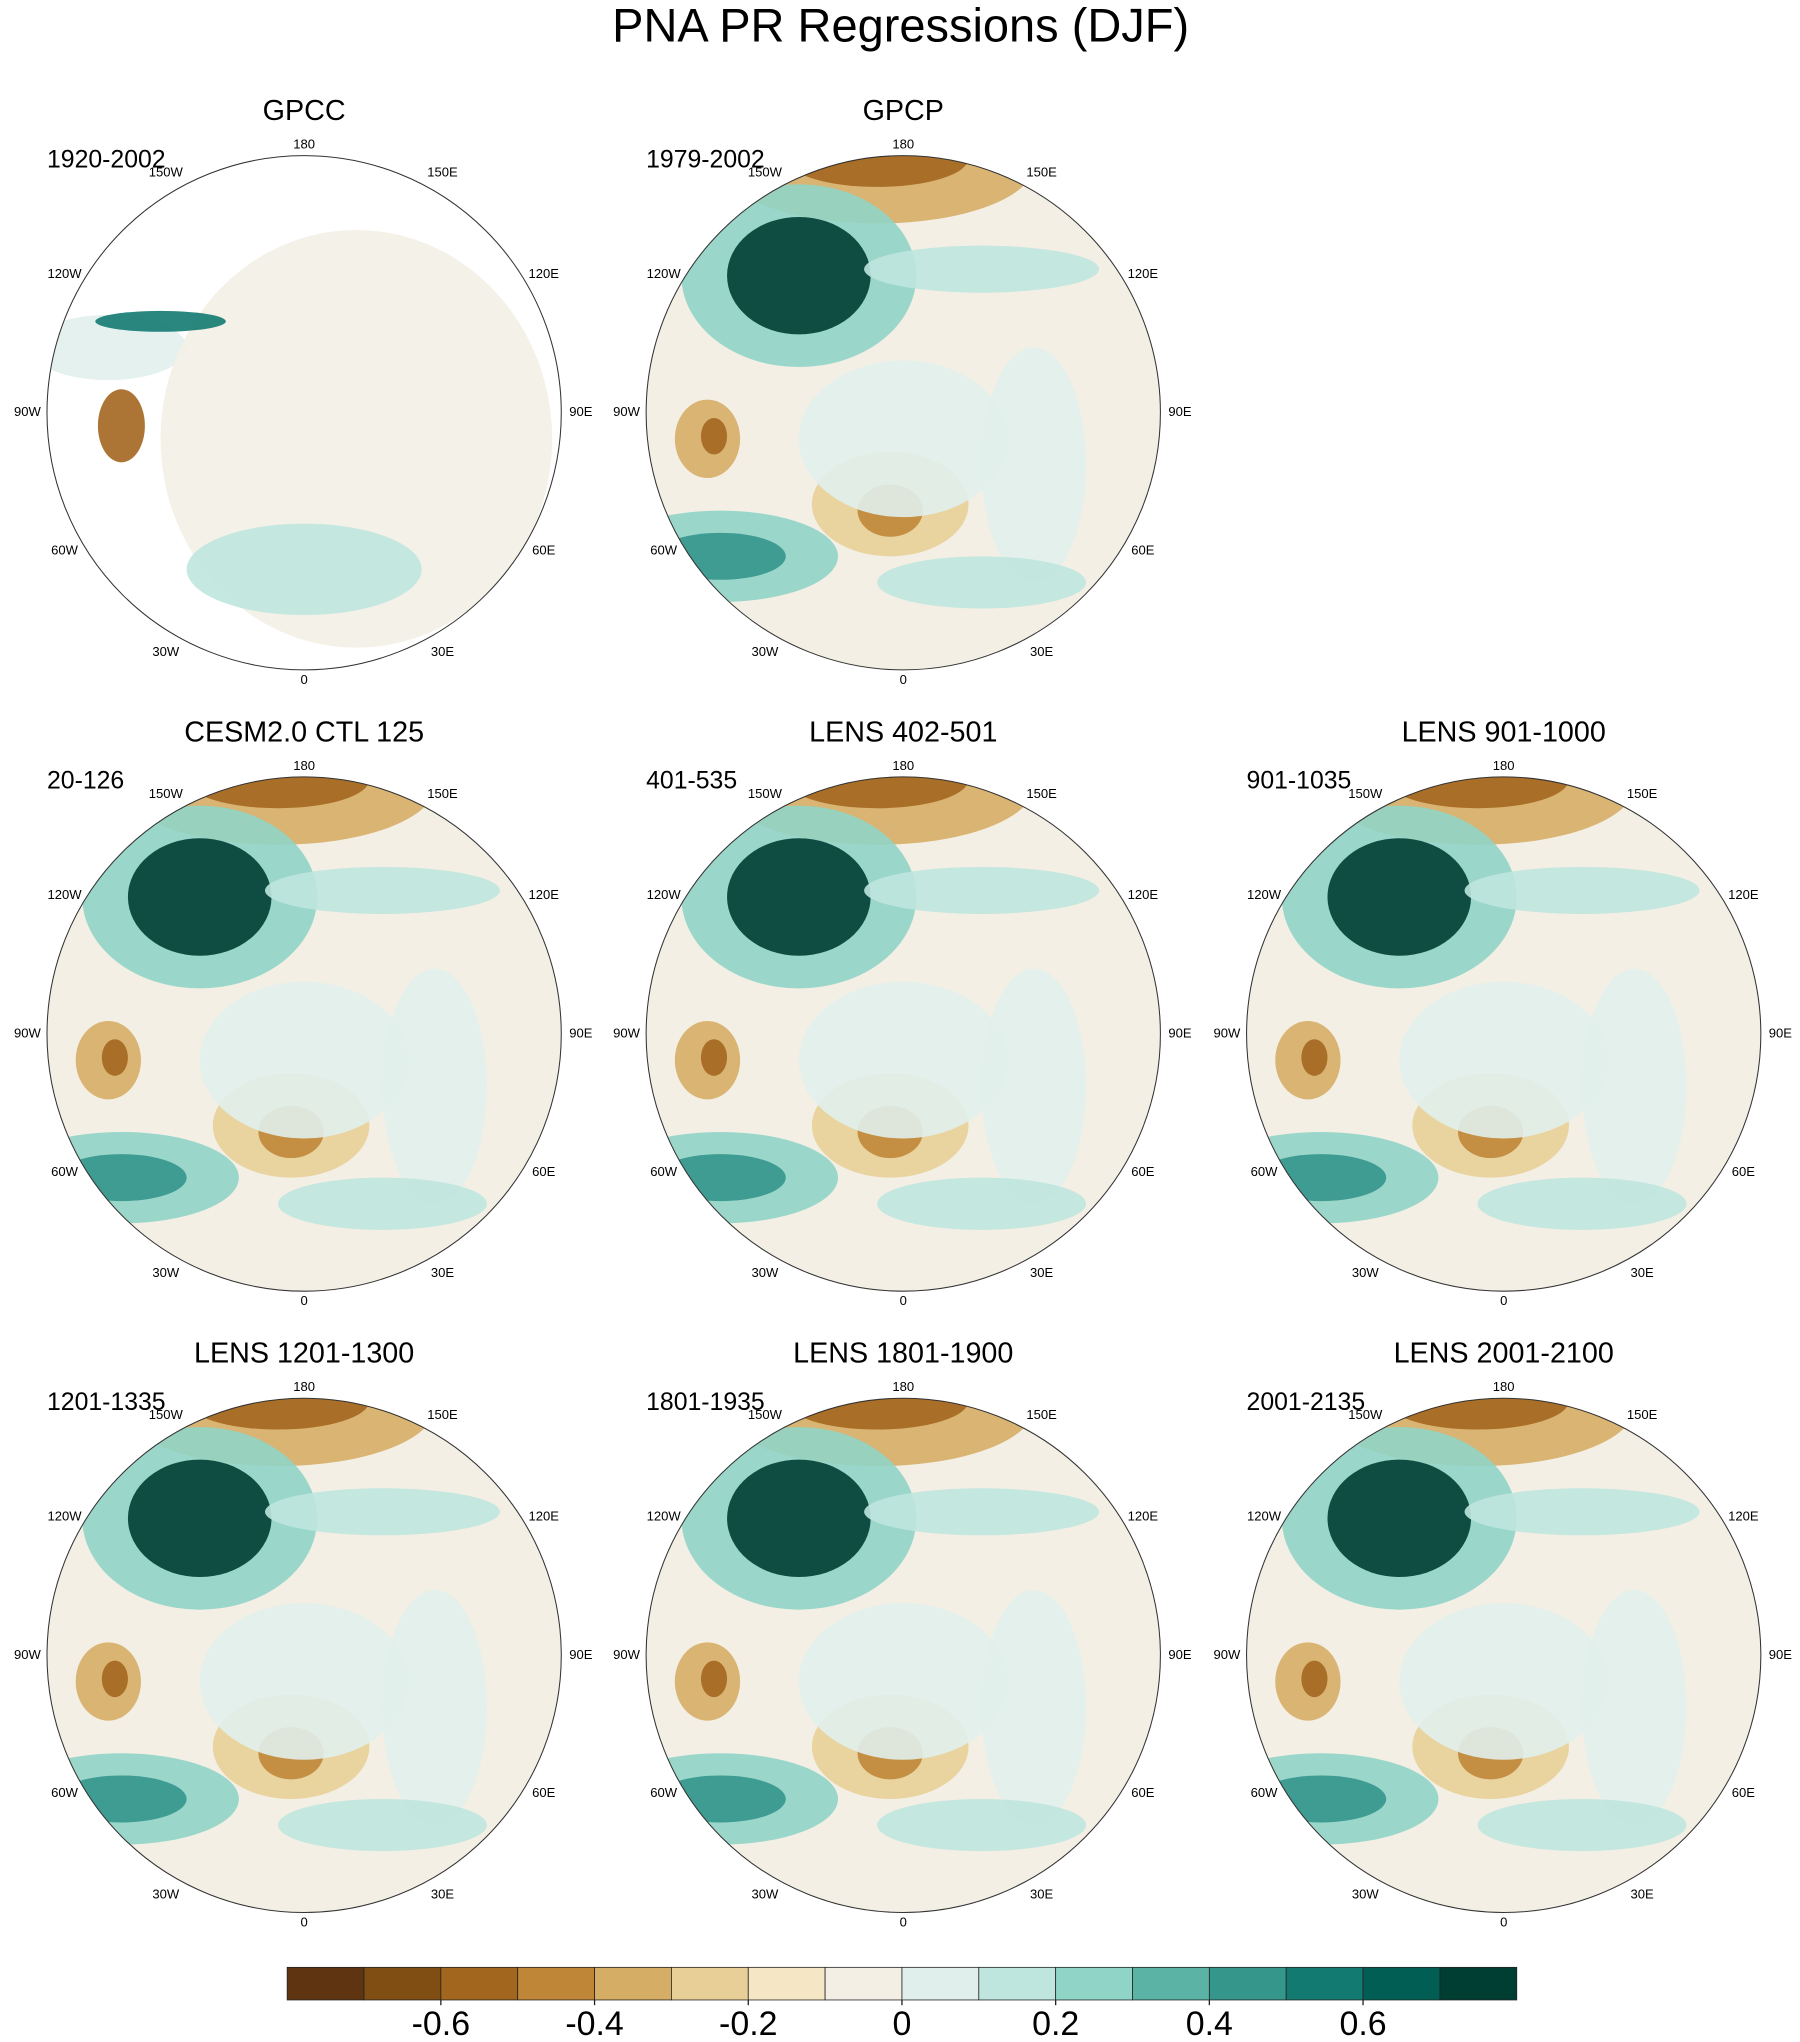 This screenshot has height=2042, width=1800. I want to click on panel-subtitle: 20-126, so click(85, 781).